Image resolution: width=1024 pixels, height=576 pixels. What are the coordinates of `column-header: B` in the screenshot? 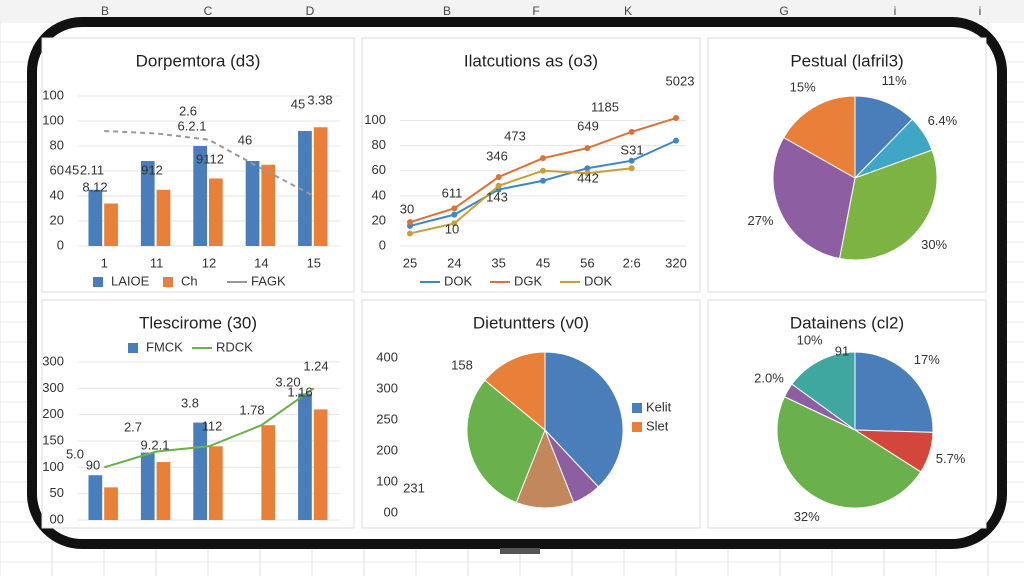 It's located at (447, 11).